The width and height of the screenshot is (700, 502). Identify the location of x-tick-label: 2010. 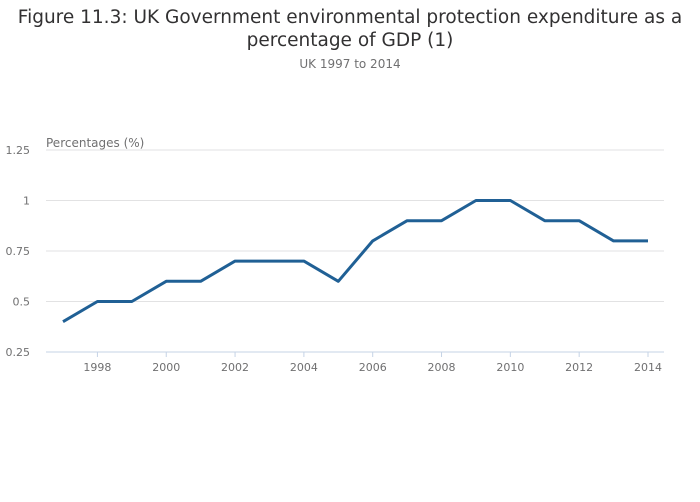
(510, 367).